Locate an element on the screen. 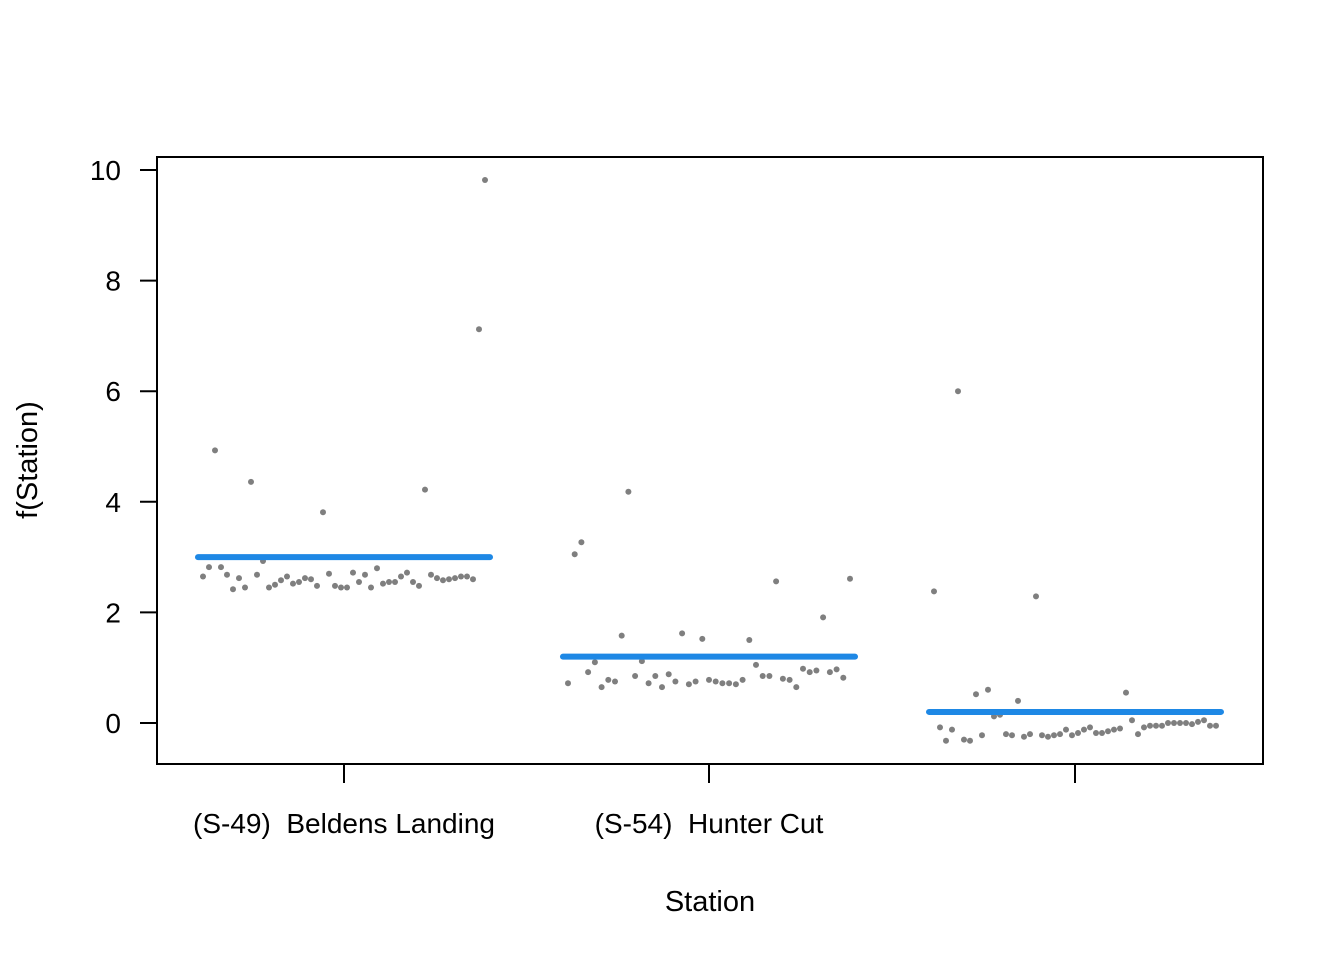  y-tick-label: 8 is located at coordinates (113, 281).